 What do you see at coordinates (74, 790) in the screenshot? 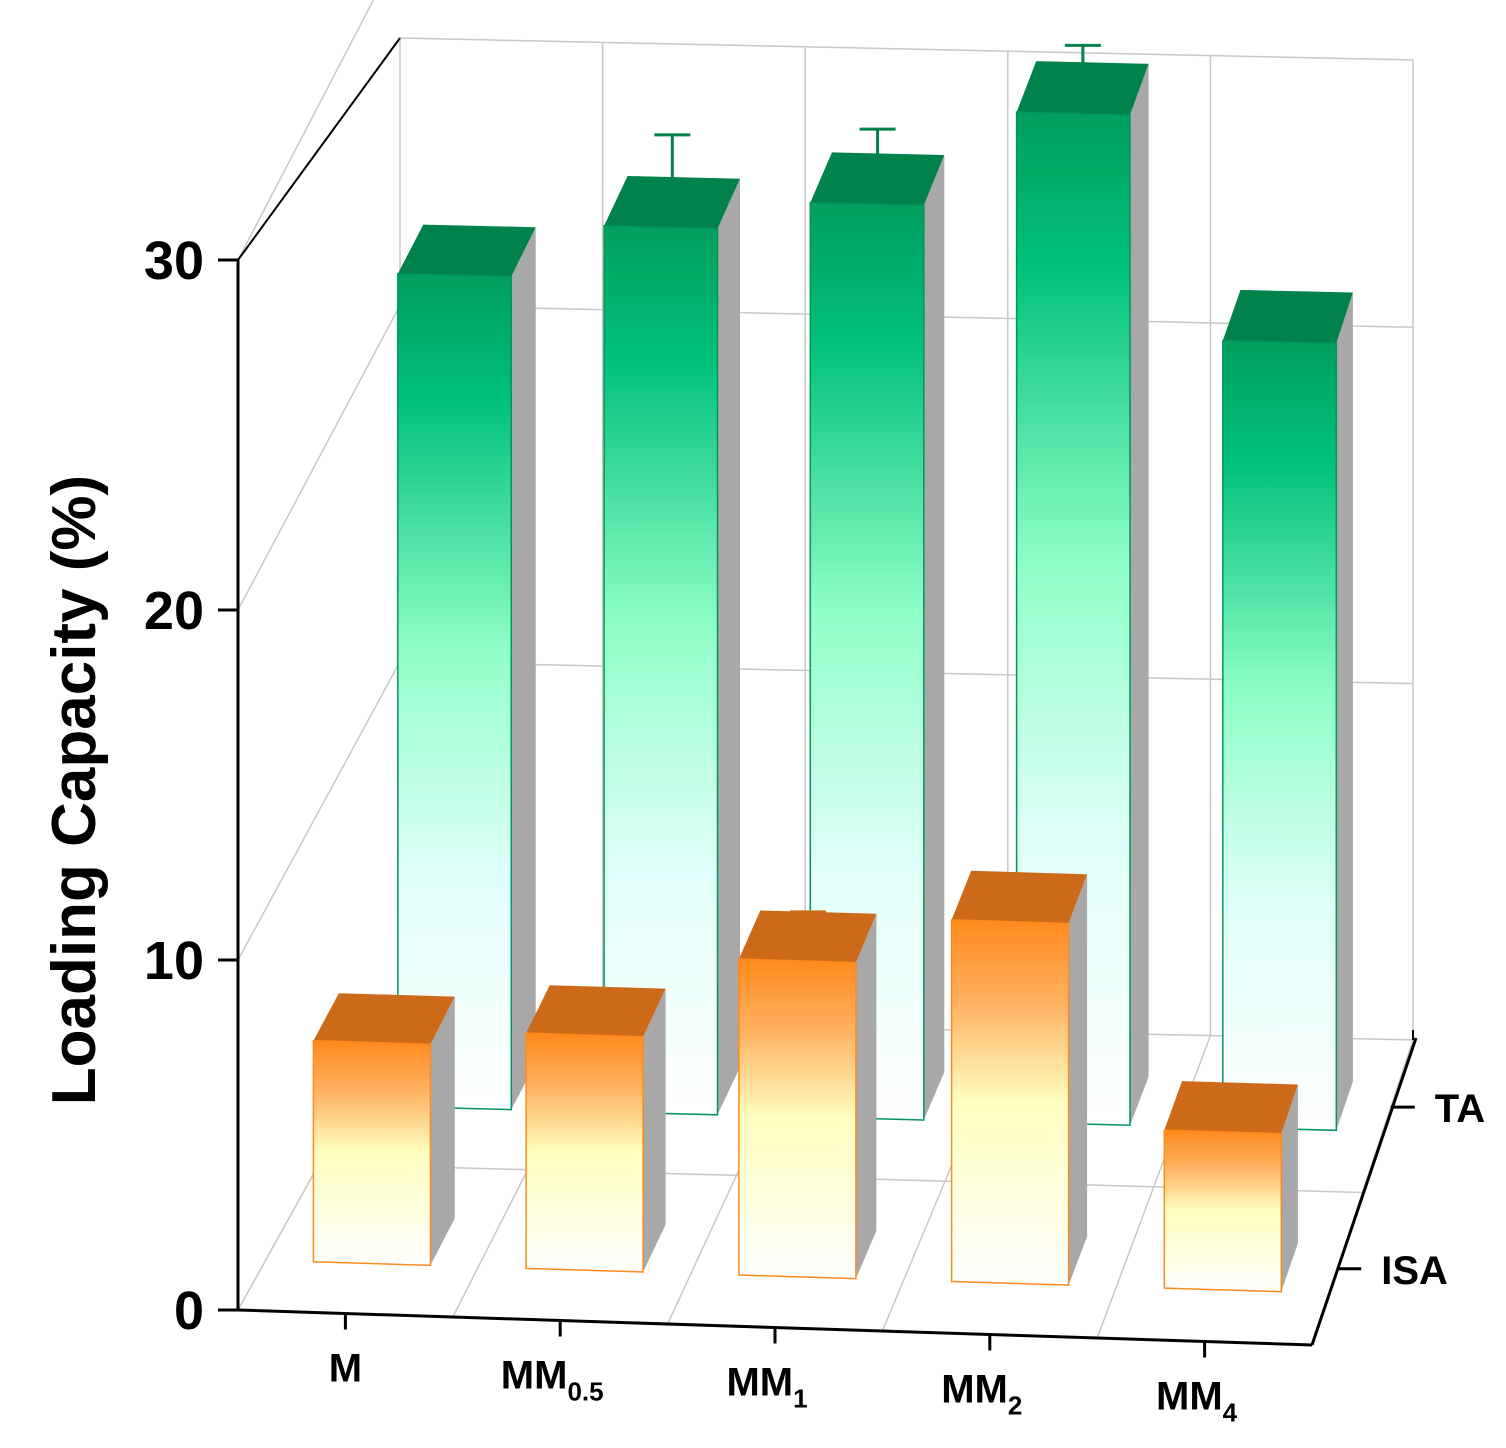
I see `y-axis-label: Loading Capacity (%)` at bounding box center [74, 790].